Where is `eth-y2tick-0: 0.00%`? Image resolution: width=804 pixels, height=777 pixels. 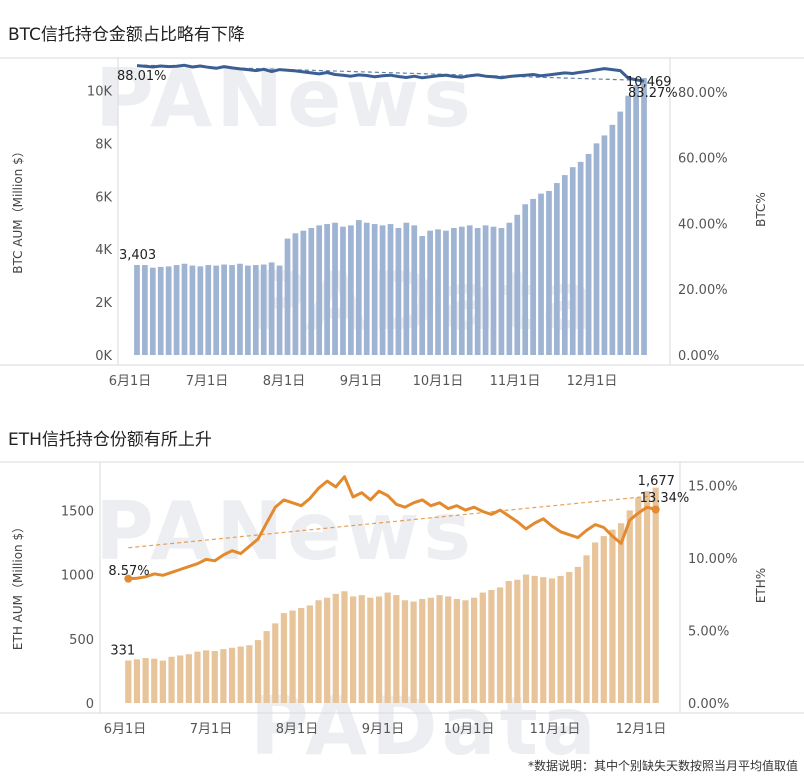
eth-y2tick-0: 0.00% is located at coordinates (708, 704).